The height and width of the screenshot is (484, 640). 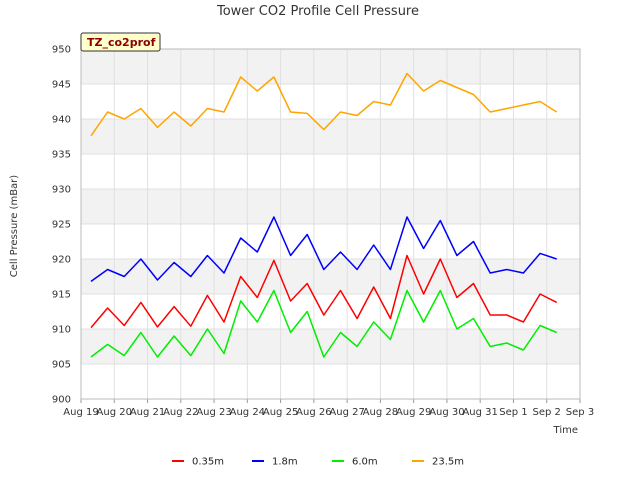 I want to click on legend: 0.35m 1.8m 6.0m 23.5m, so click(x=318, y=462).